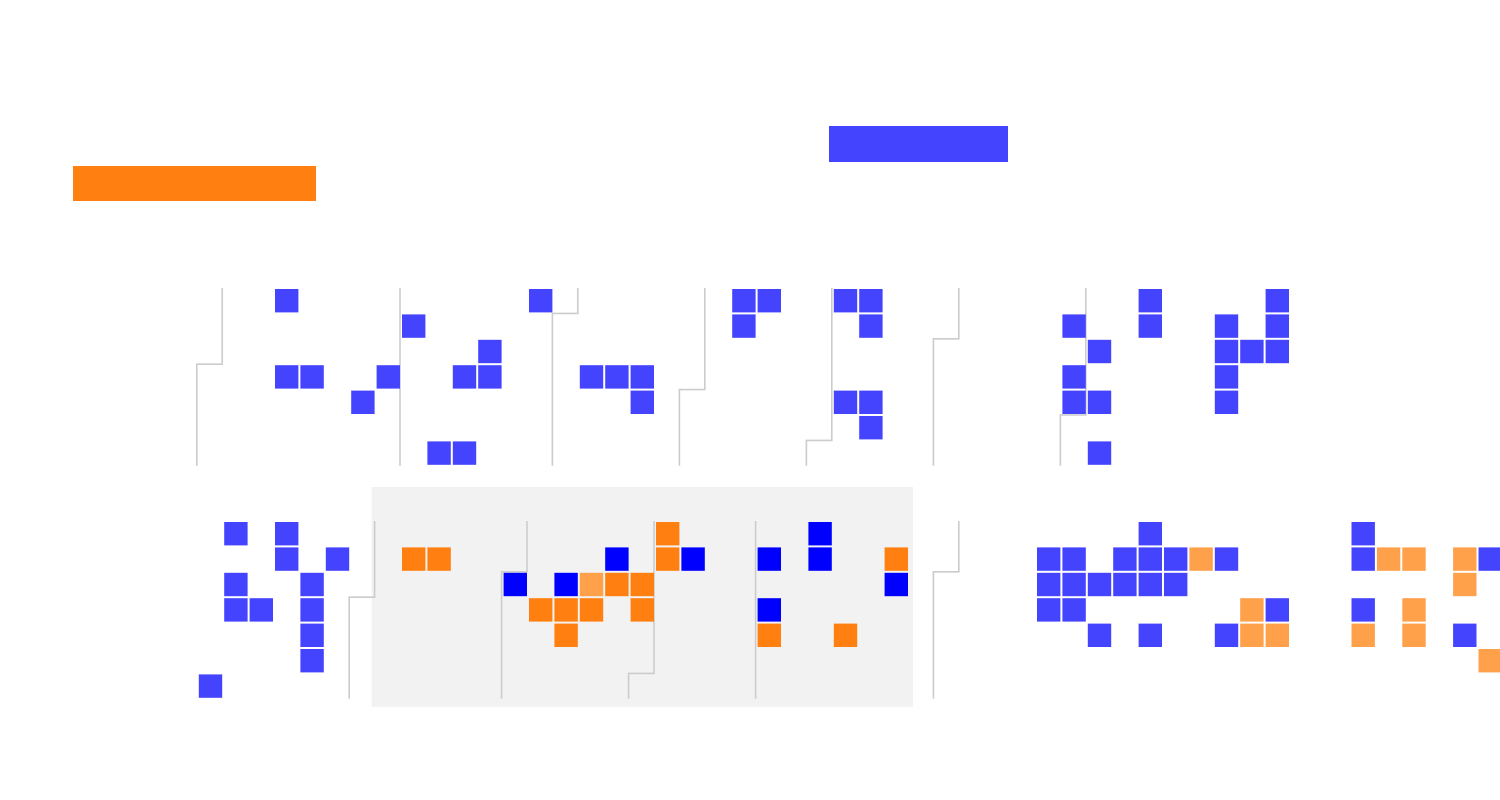 This screenshot has height=800, width=1500. What do you see at coordinates (540, 163) in the screenshot?
I see `legend` at bounding box center [540, 163].